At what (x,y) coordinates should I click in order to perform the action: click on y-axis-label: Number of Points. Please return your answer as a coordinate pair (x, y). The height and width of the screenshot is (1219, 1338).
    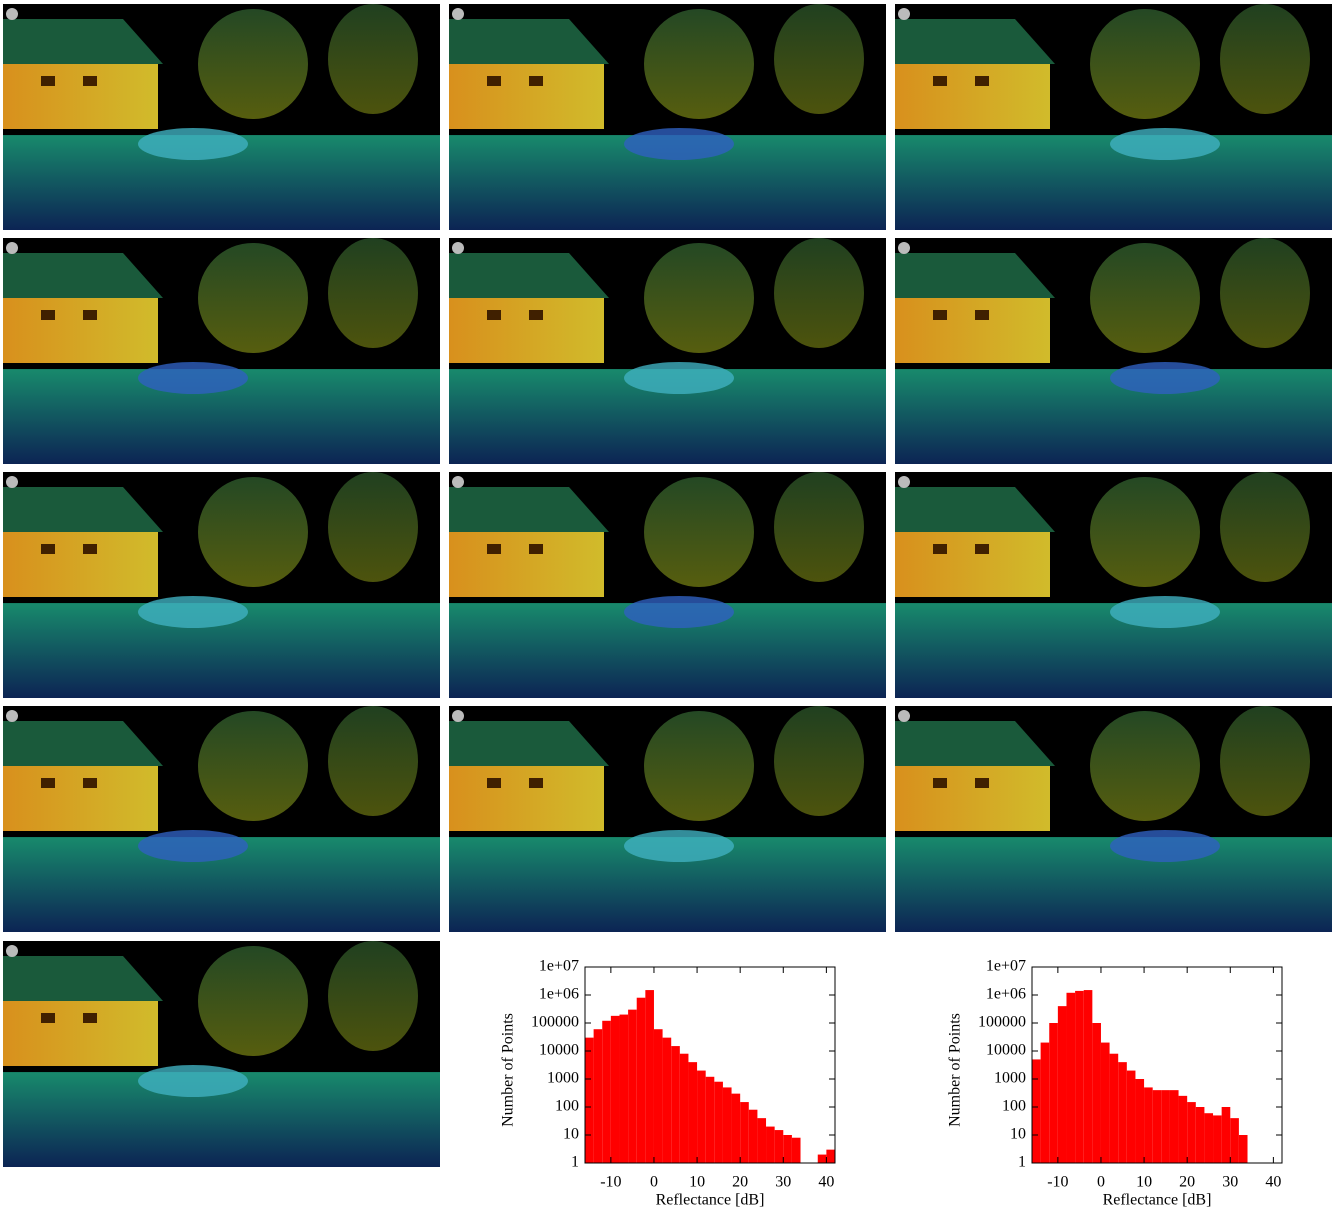
    Looking at the image, I should click on (955, 1070).